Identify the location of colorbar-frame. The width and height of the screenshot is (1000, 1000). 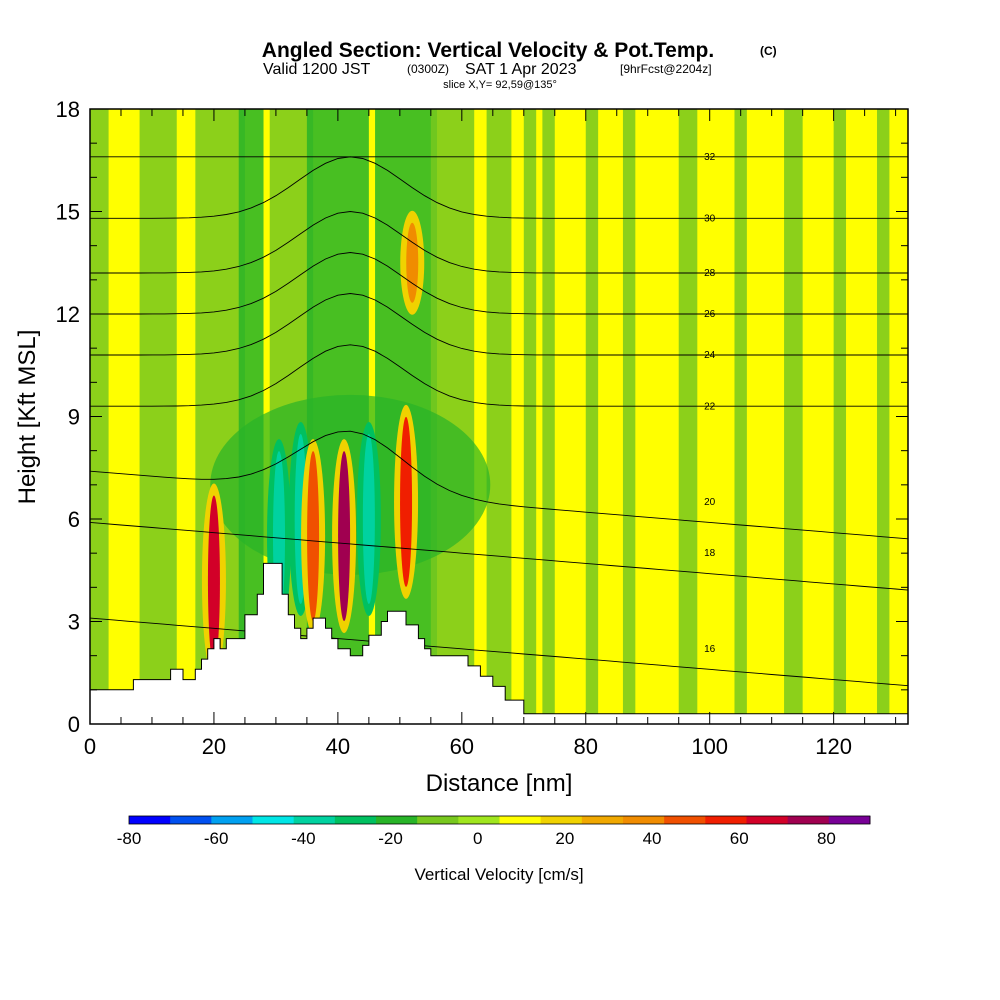
(499, 820).